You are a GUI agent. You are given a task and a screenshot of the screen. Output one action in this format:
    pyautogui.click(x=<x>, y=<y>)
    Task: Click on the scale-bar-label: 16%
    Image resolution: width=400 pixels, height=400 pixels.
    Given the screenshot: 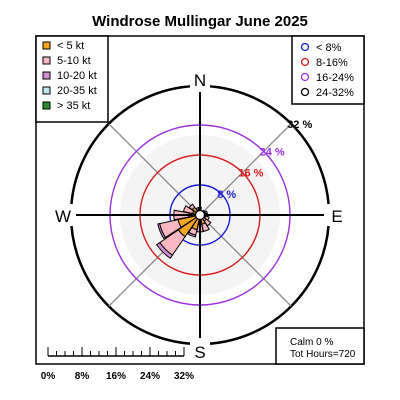 What is the action you would take?
    pyautogui.click(x=116, y=376)
    